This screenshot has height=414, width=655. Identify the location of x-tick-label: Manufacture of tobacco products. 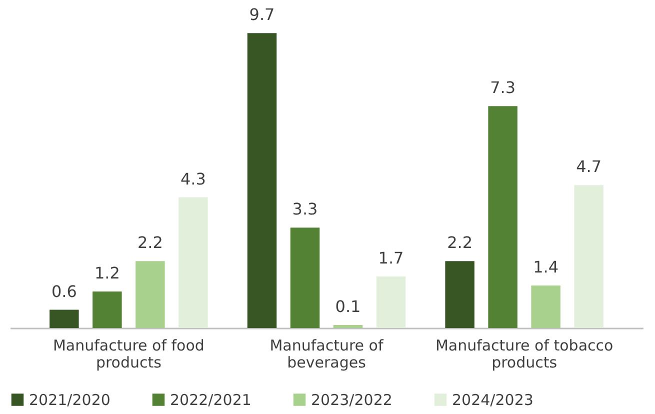
(524, 354).